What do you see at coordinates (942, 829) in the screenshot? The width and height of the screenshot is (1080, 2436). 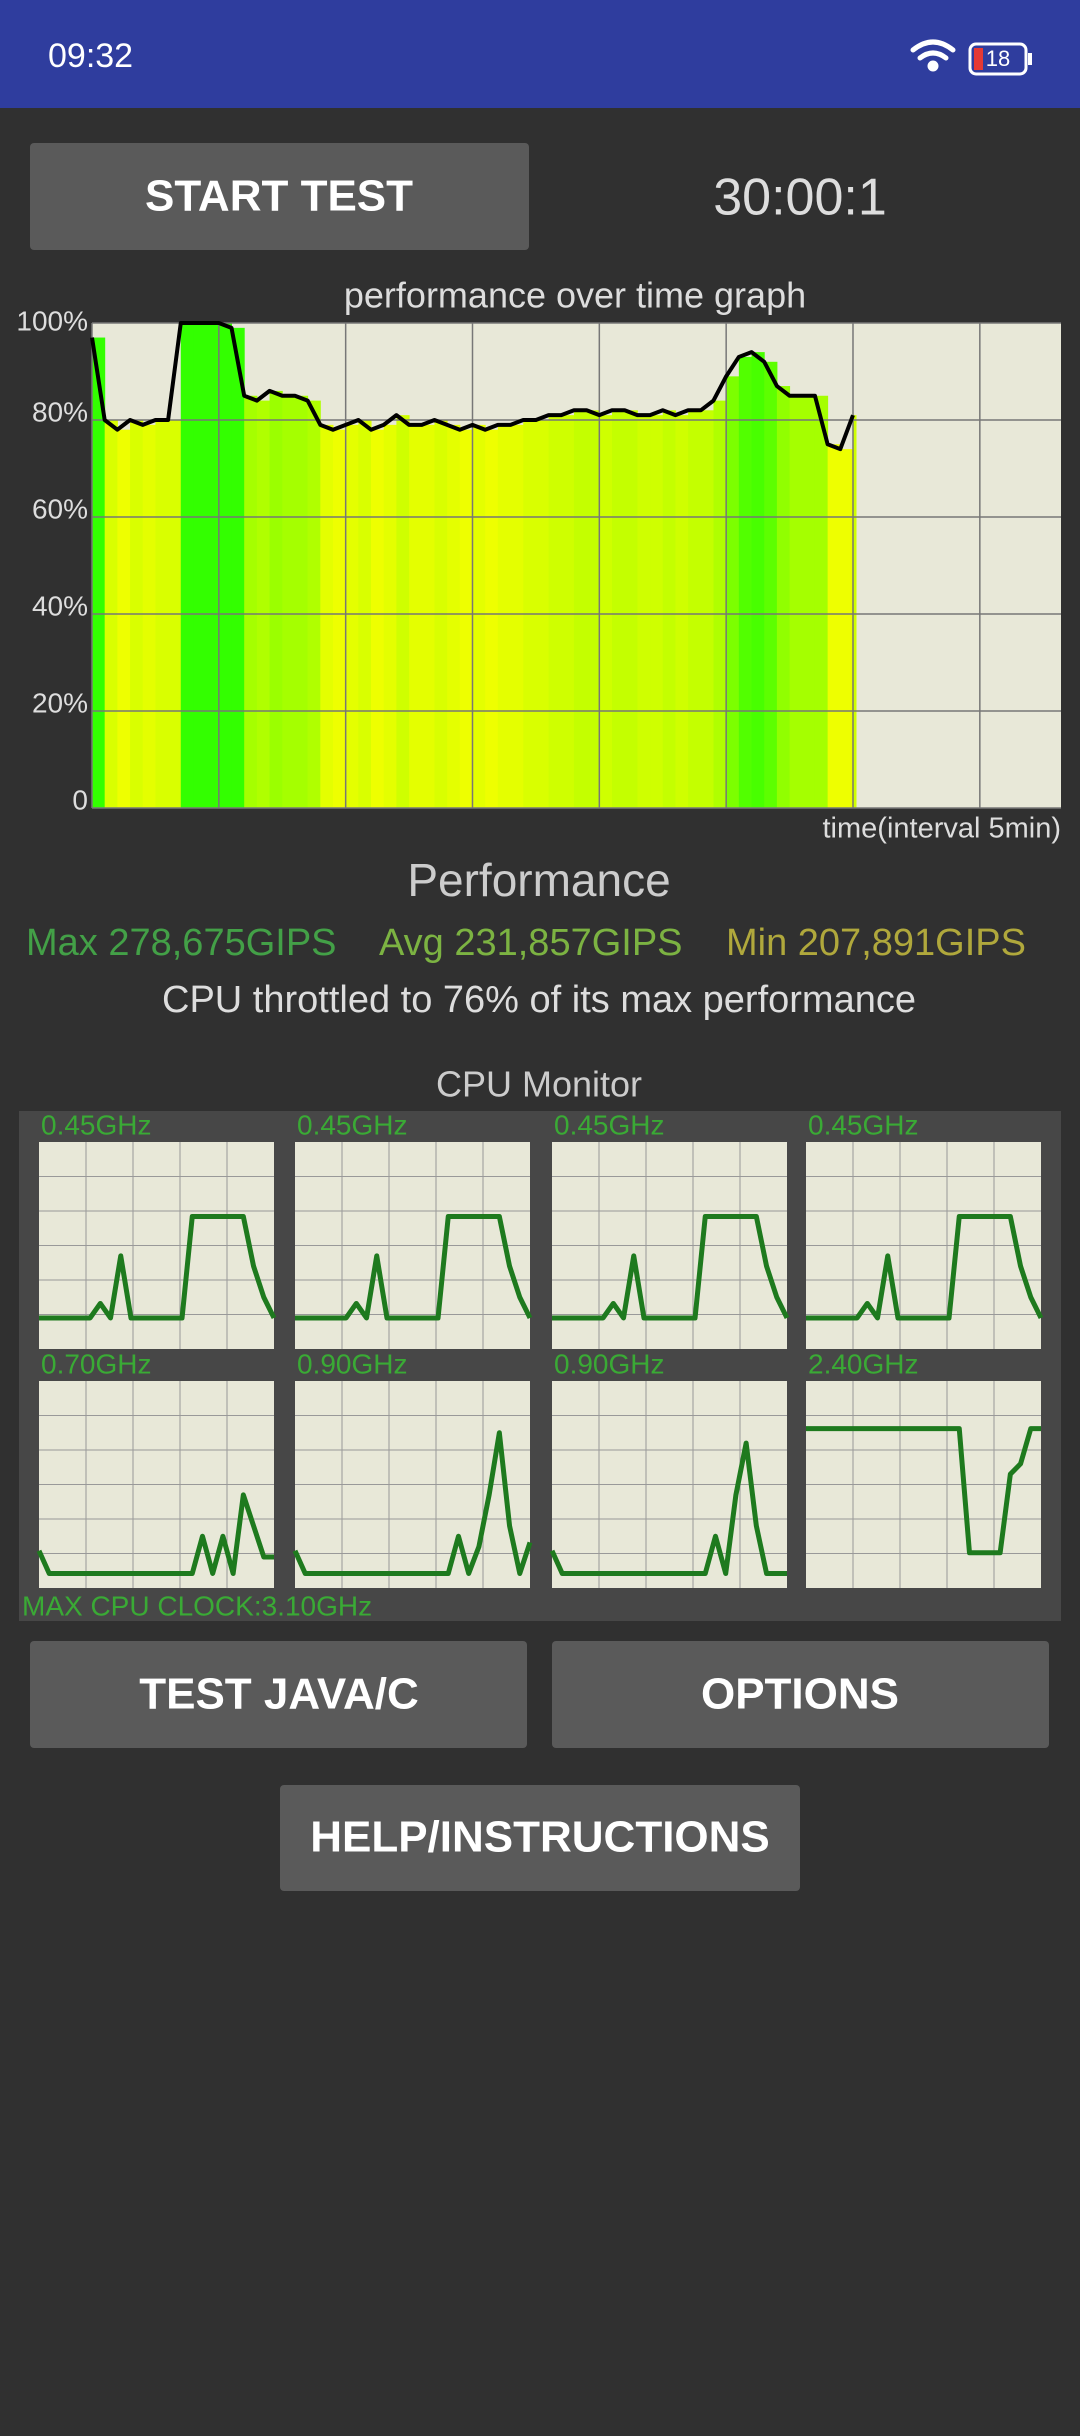 I see `x-axis-label: time(interval 5min)` at bounding box center [942, 829].